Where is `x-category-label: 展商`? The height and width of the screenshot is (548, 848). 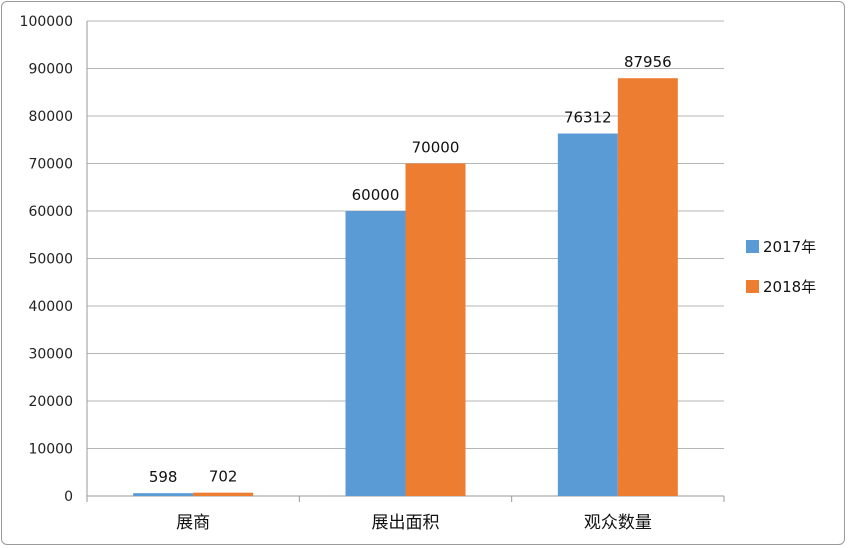
x-category-label: 展商 is located at coordinates (193, 523).